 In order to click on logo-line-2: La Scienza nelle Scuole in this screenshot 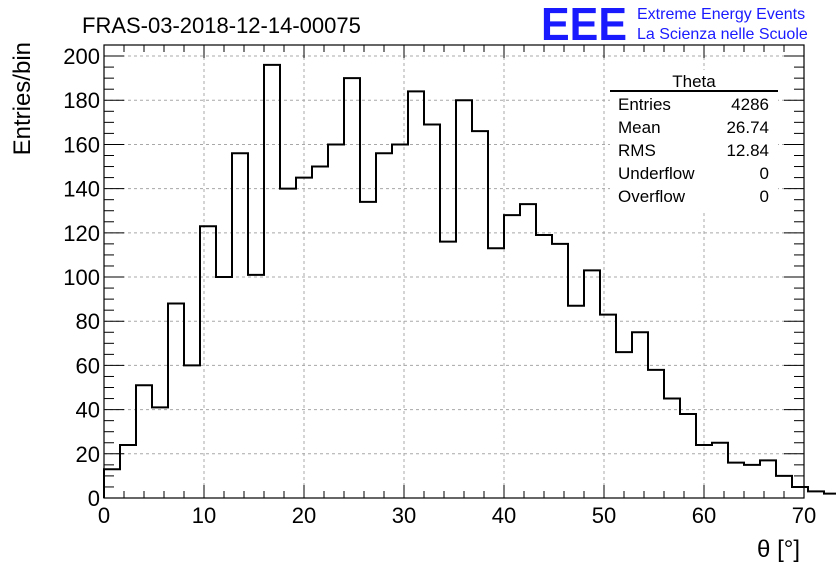, I will do `click(722, 34)`.